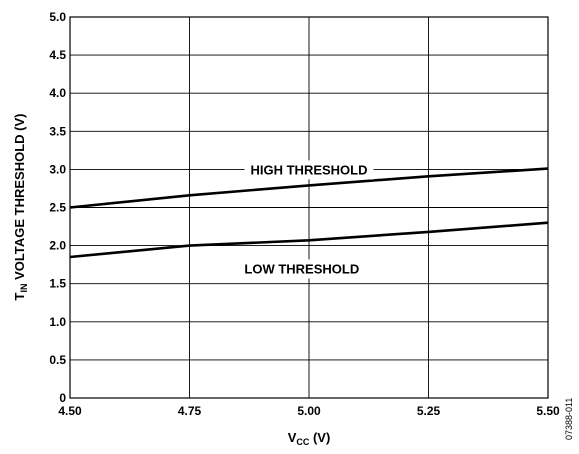 Image resolution: width=579 pixels, height=454 pixels. Describe the element at coordinates (569, 419) in the screenshot. I see `figure-id: 07388-011` at that location.